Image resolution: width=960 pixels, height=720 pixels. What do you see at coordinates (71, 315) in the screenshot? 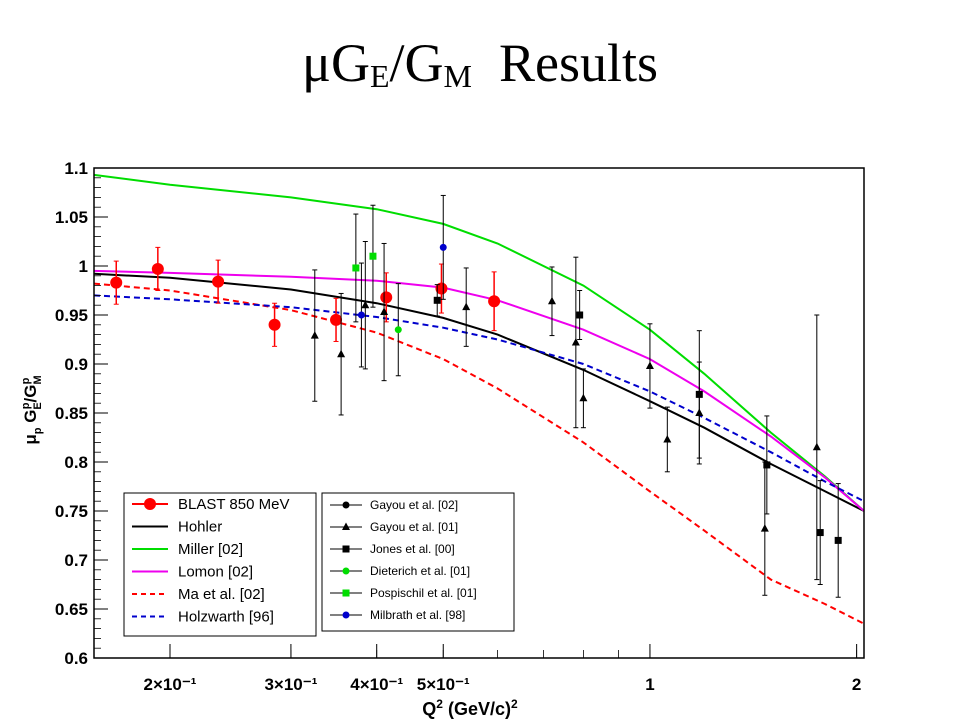
I see `y-tick-label: 0.95` at bounding box center [71, 315].